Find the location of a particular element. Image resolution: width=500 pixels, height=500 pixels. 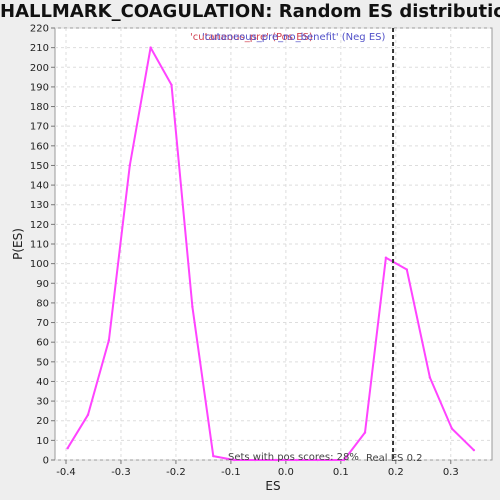

y-tick-label: 120 is located at coordinates (39, 225).